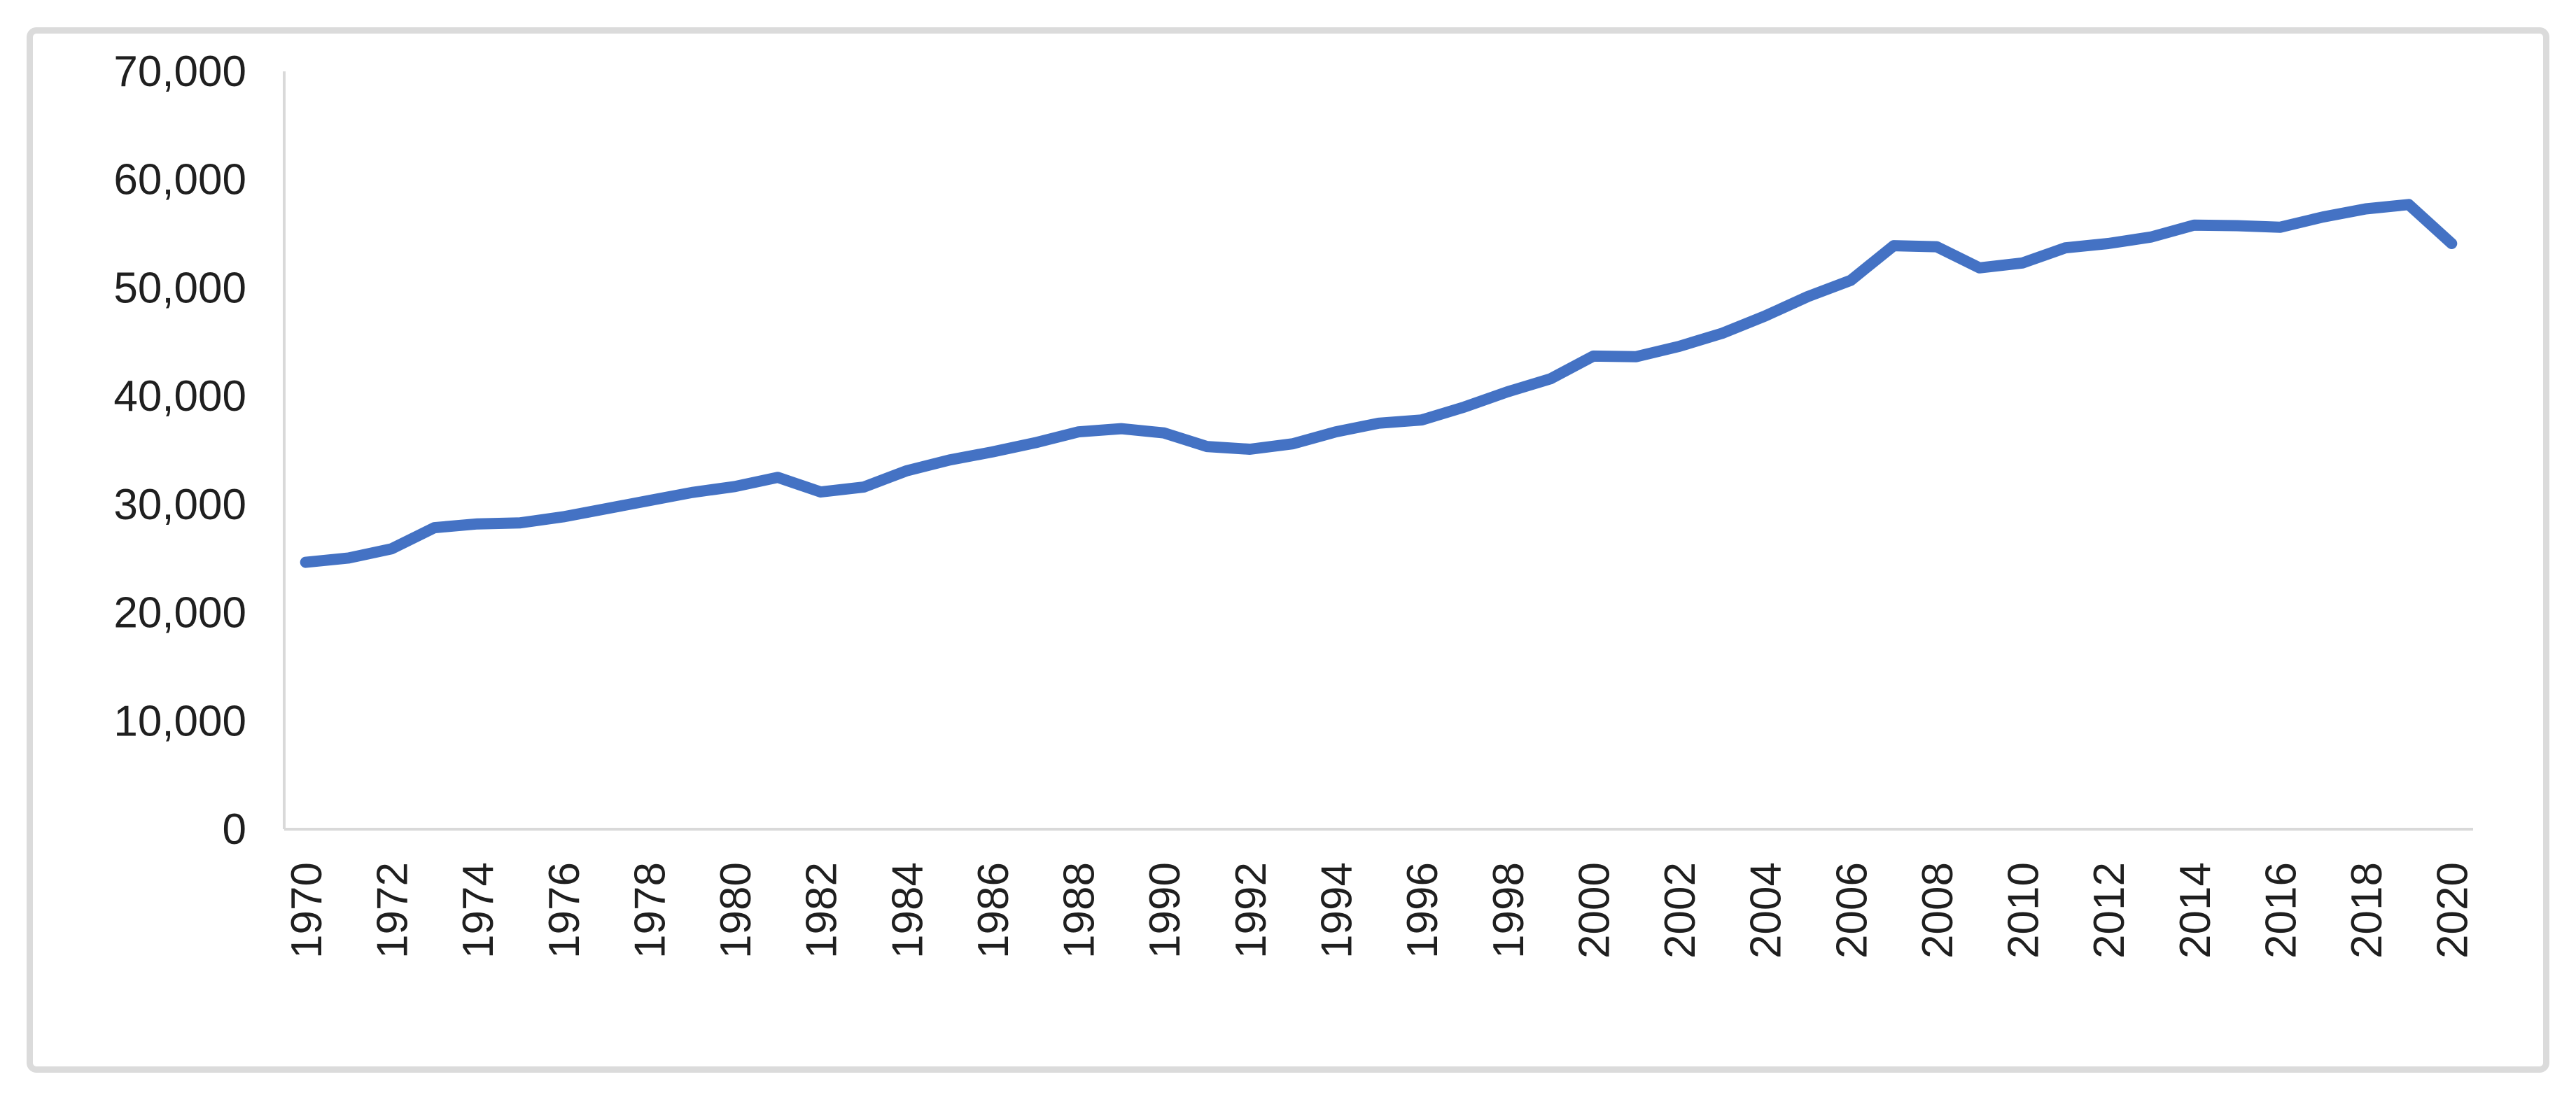 The image size is (2576, 1100). What do you see at coordinates (179, 396) in the screenshot?
I see `y-axis-tick-label: 40,000` at bounding box center [179, 396].